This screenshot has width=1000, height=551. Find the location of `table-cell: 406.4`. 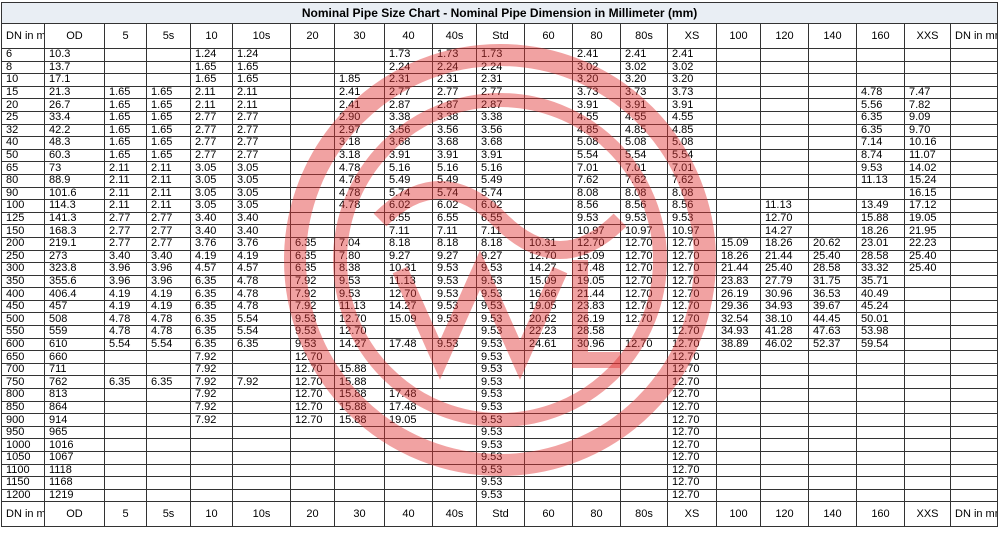

table-cell: 406.4 is located at coordinates (74, 294).